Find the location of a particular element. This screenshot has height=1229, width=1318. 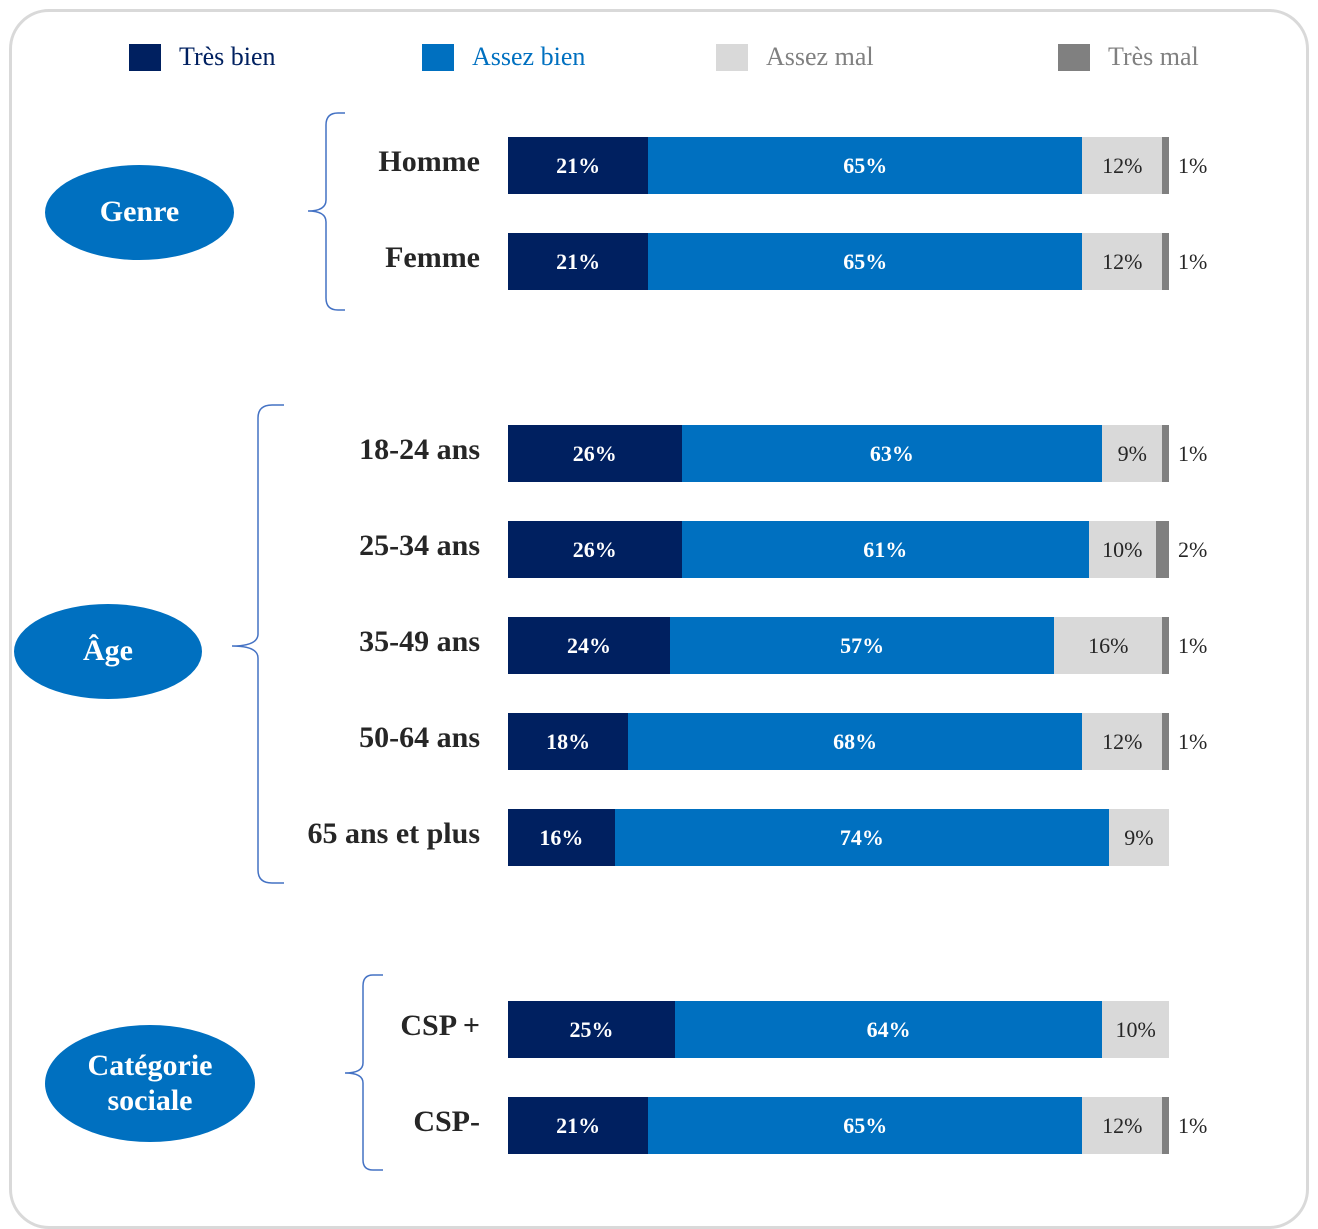

seg-tres-bien: 16% is located at coordinates (561, 837).